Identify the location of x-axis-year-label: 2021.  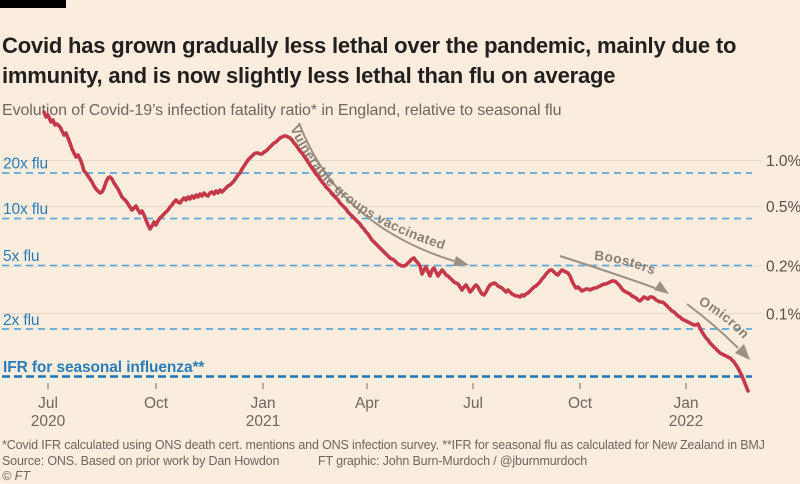
(263, 421).